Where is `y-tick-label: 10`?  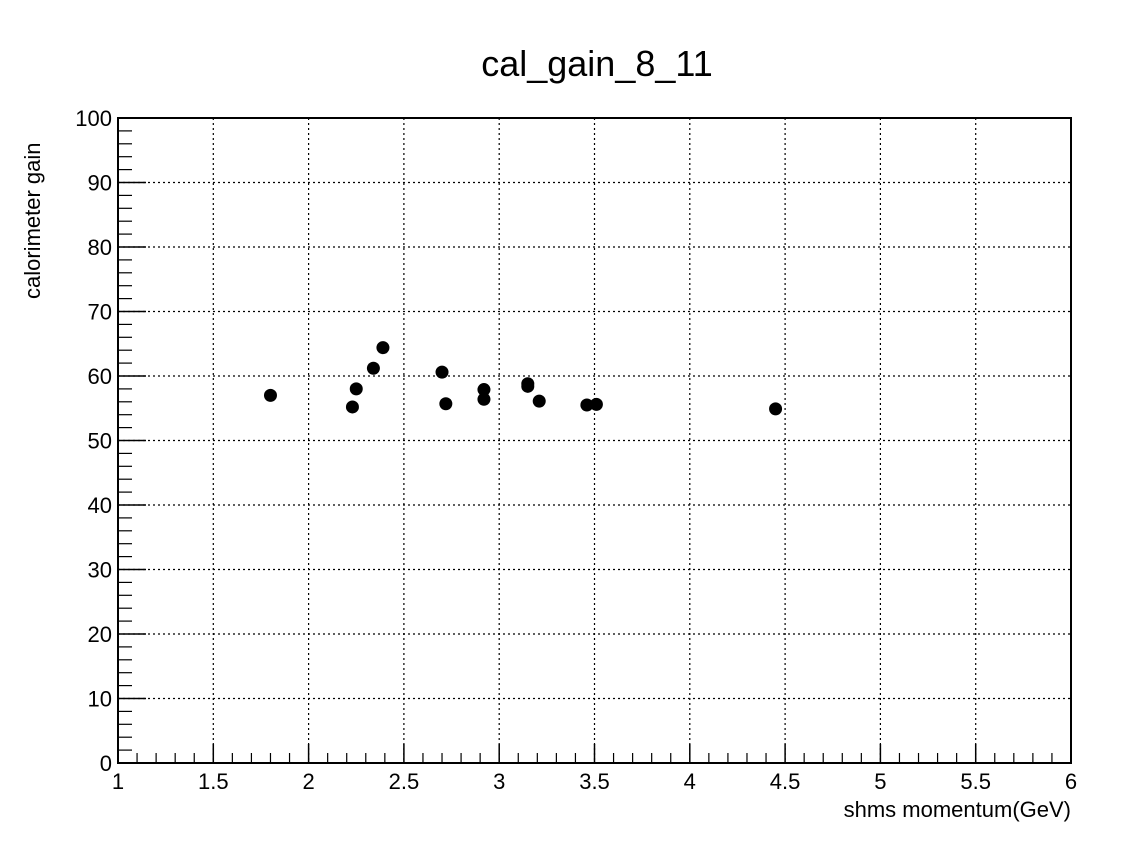 y-tick-label: 10 is located at coordinates (100, 699).